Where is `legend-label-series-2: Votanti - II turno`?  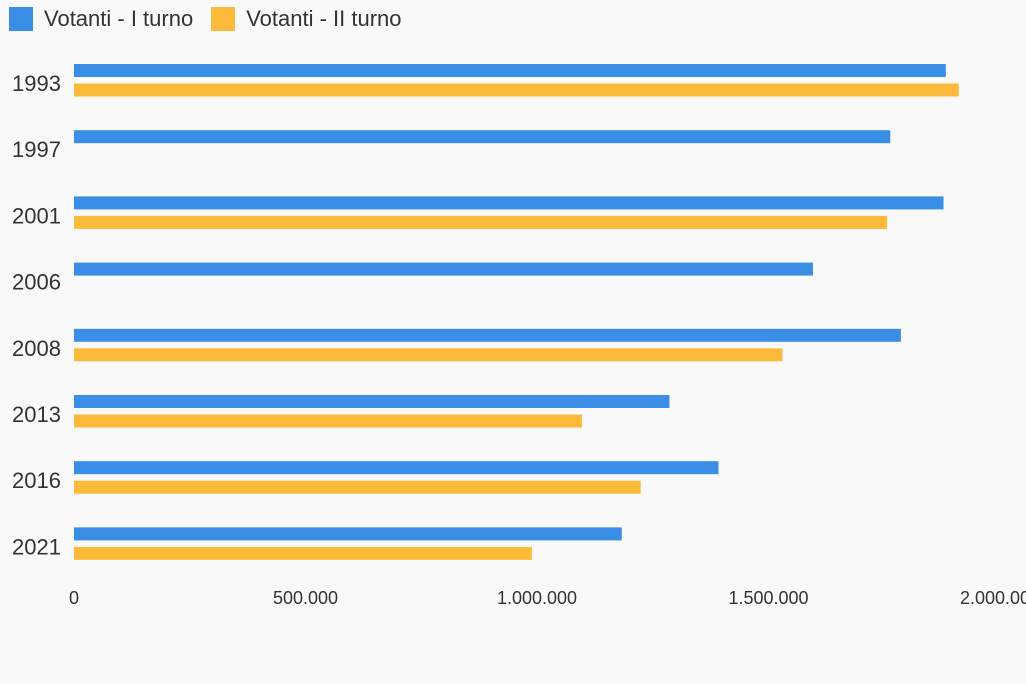
legend-label-series-2: Votanti - II turno is located at coordinates (324, 18).